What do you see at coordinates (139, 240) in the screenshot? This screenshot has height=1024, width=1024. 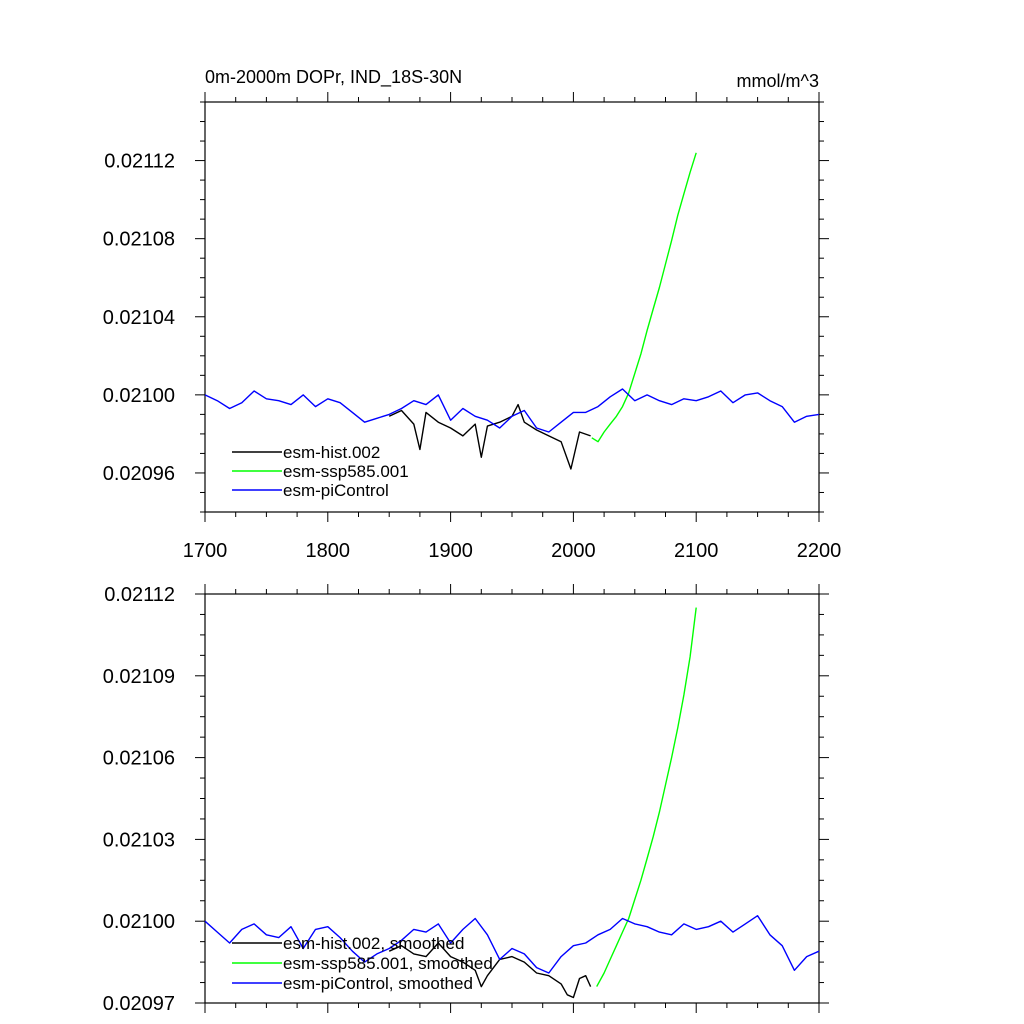 I see `y-tick-label: 0.02108` at bounding box center [139, 240].